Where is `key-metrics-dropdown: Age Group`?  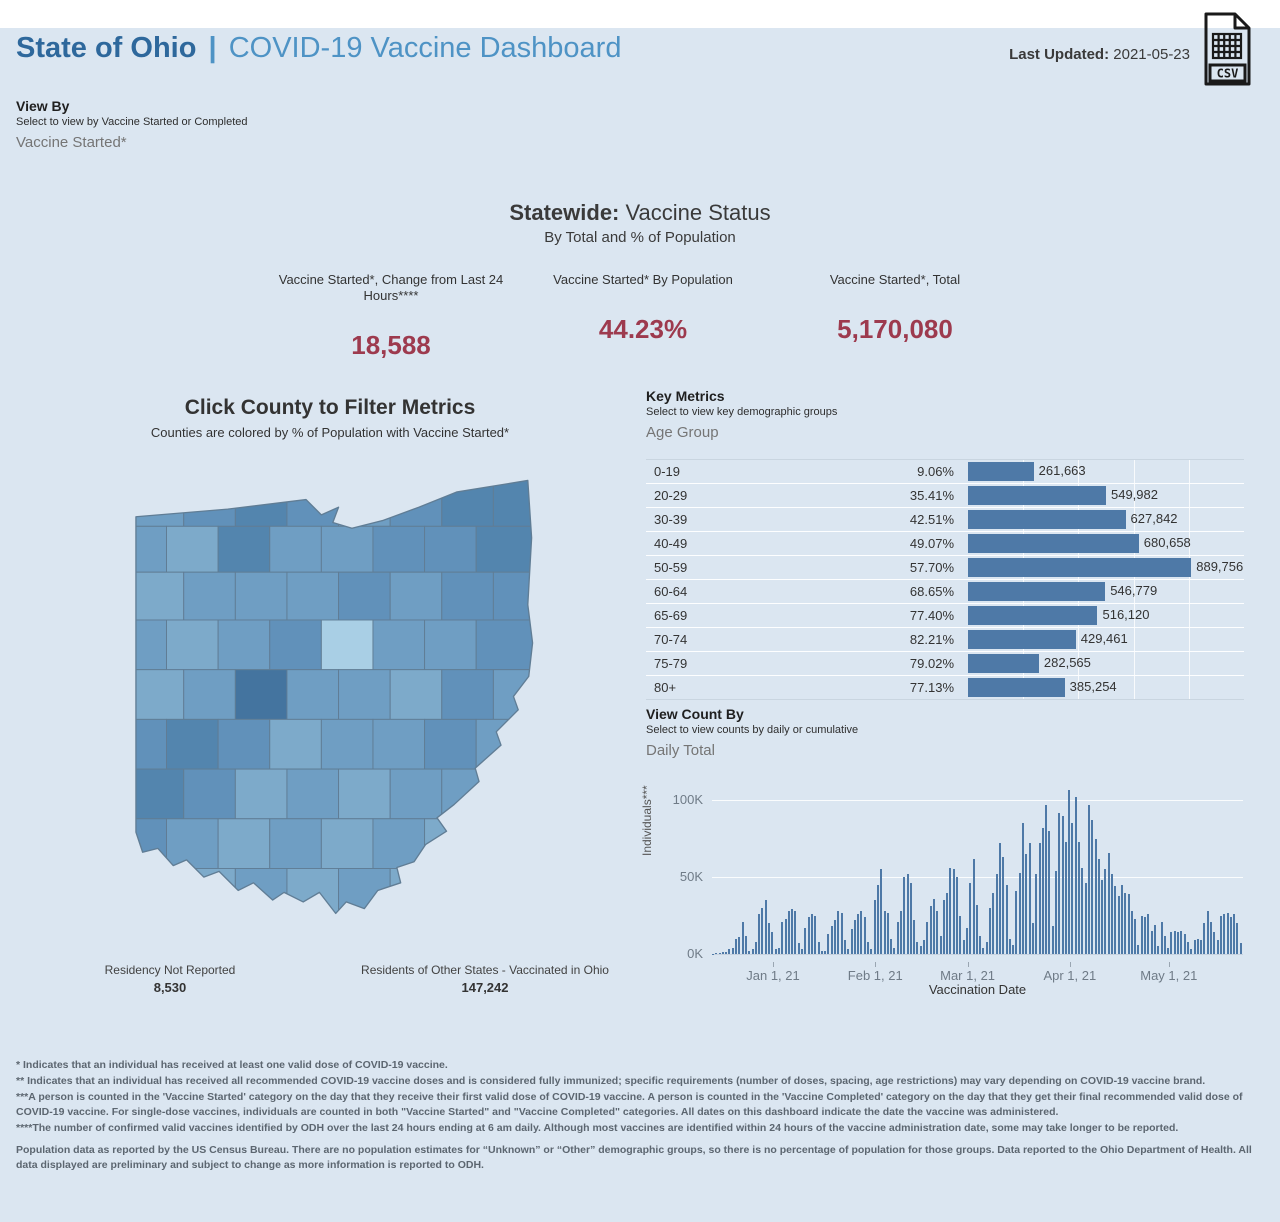 key-metrics-dropdown: Age Group is located at coordinates (682, 432).